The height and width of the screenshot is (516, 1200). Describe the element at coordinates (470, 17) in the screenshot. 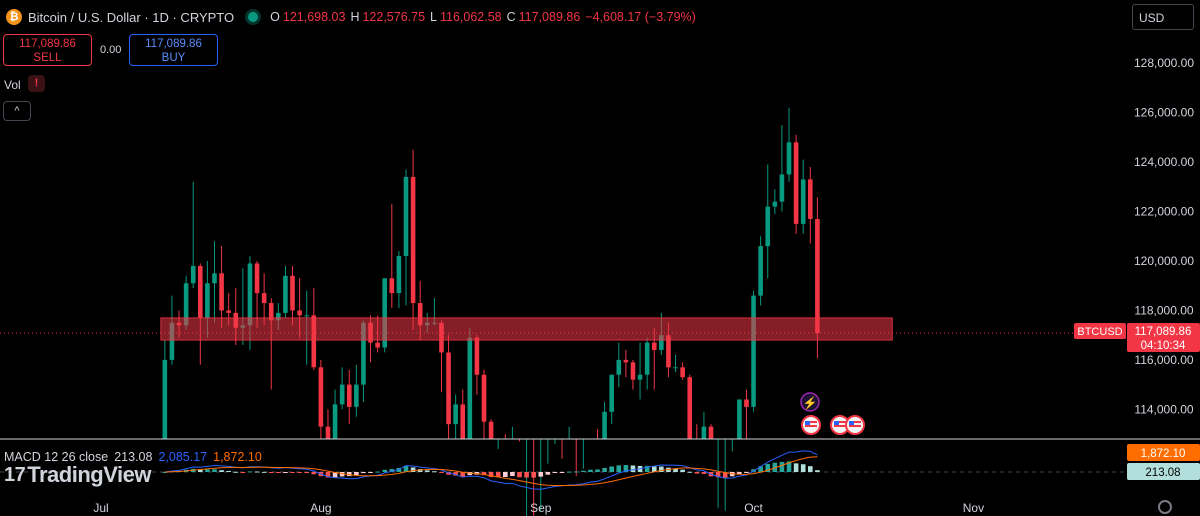

I see `low-value: 116,062.58` at that location.